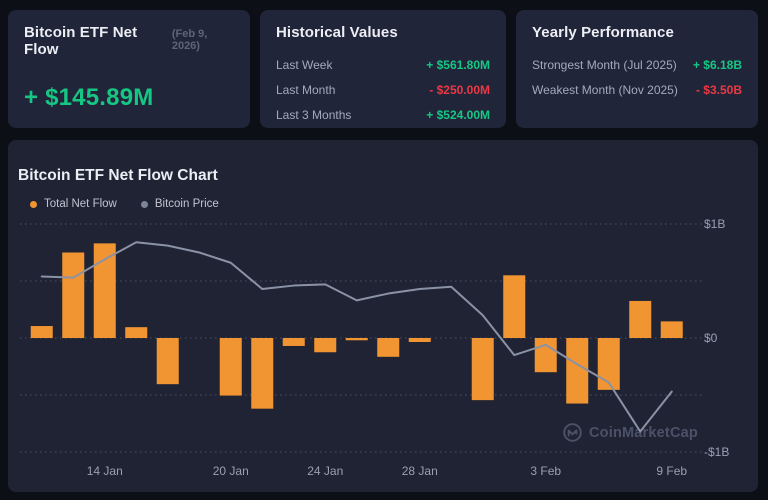  Describe the element at coordinates (394, 204) in the screenshot. I see `chart-legend: Total Net Flow Bitcoin Price` at that location.